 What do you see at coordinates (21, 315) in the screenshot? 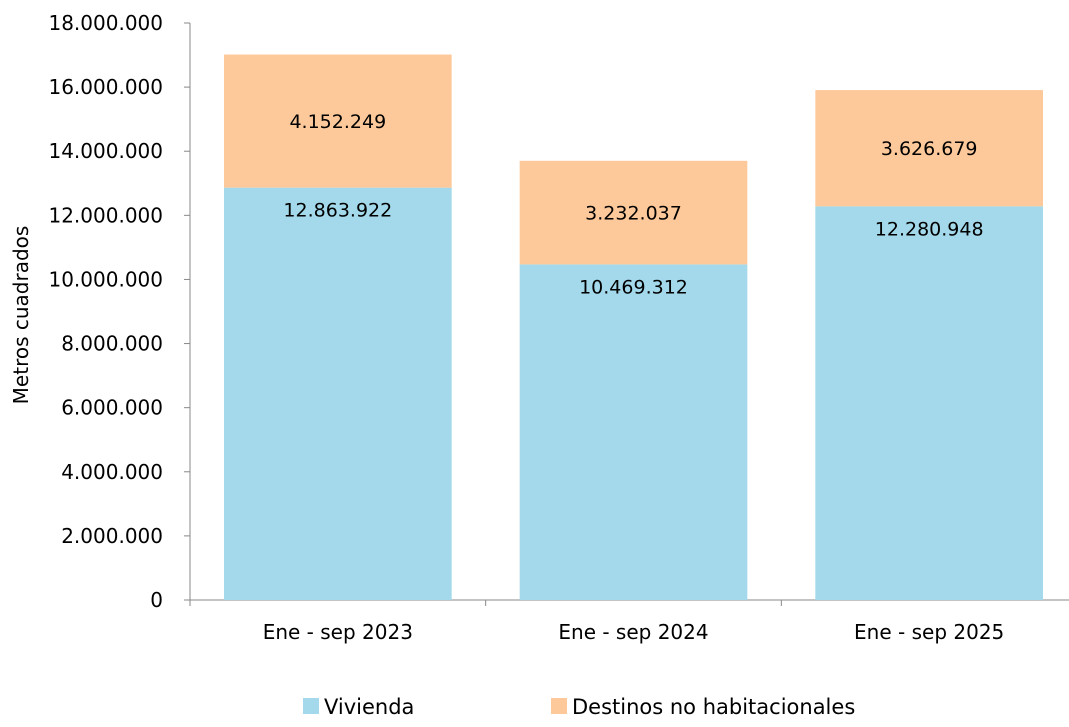
I see `y-axis-title: Metros cuadrados` at bounding box center [21, 315].